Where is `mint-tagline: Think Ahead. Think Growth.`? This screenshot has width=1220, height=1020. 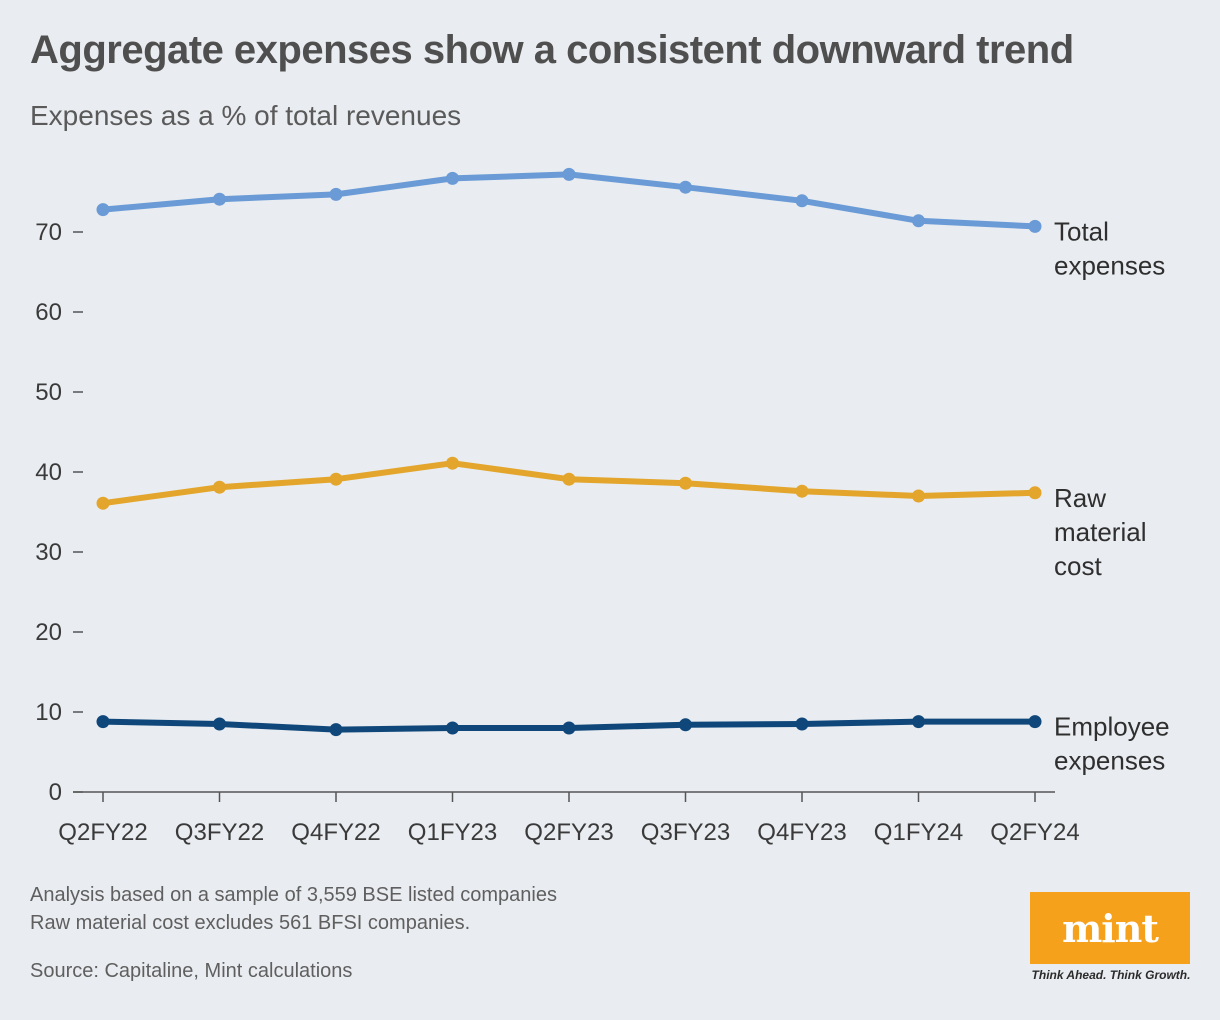
mint-tagline: Think Ahead. Think Growth. is located at coordinates (1111, 975).